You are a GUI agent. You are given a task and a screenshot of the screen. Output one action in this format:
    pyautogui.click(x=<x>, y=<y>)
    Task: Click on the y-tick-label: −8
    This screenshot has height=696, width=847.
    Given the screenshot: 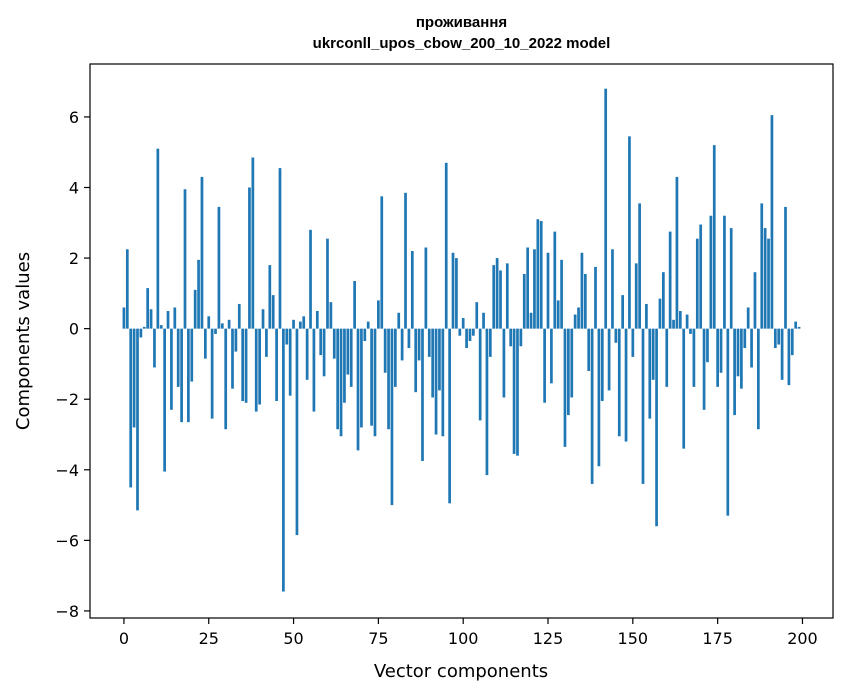 What is the action you would take?
    pyautogui.click(x=67, y=611)
    